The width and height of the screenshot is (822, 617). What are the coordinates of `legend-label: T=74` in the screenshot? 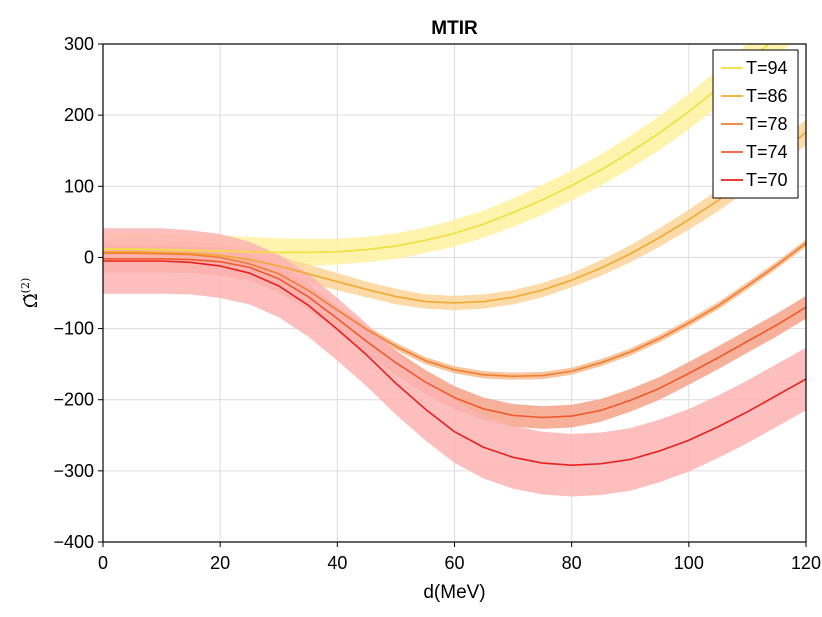 It's located at (767, 152).